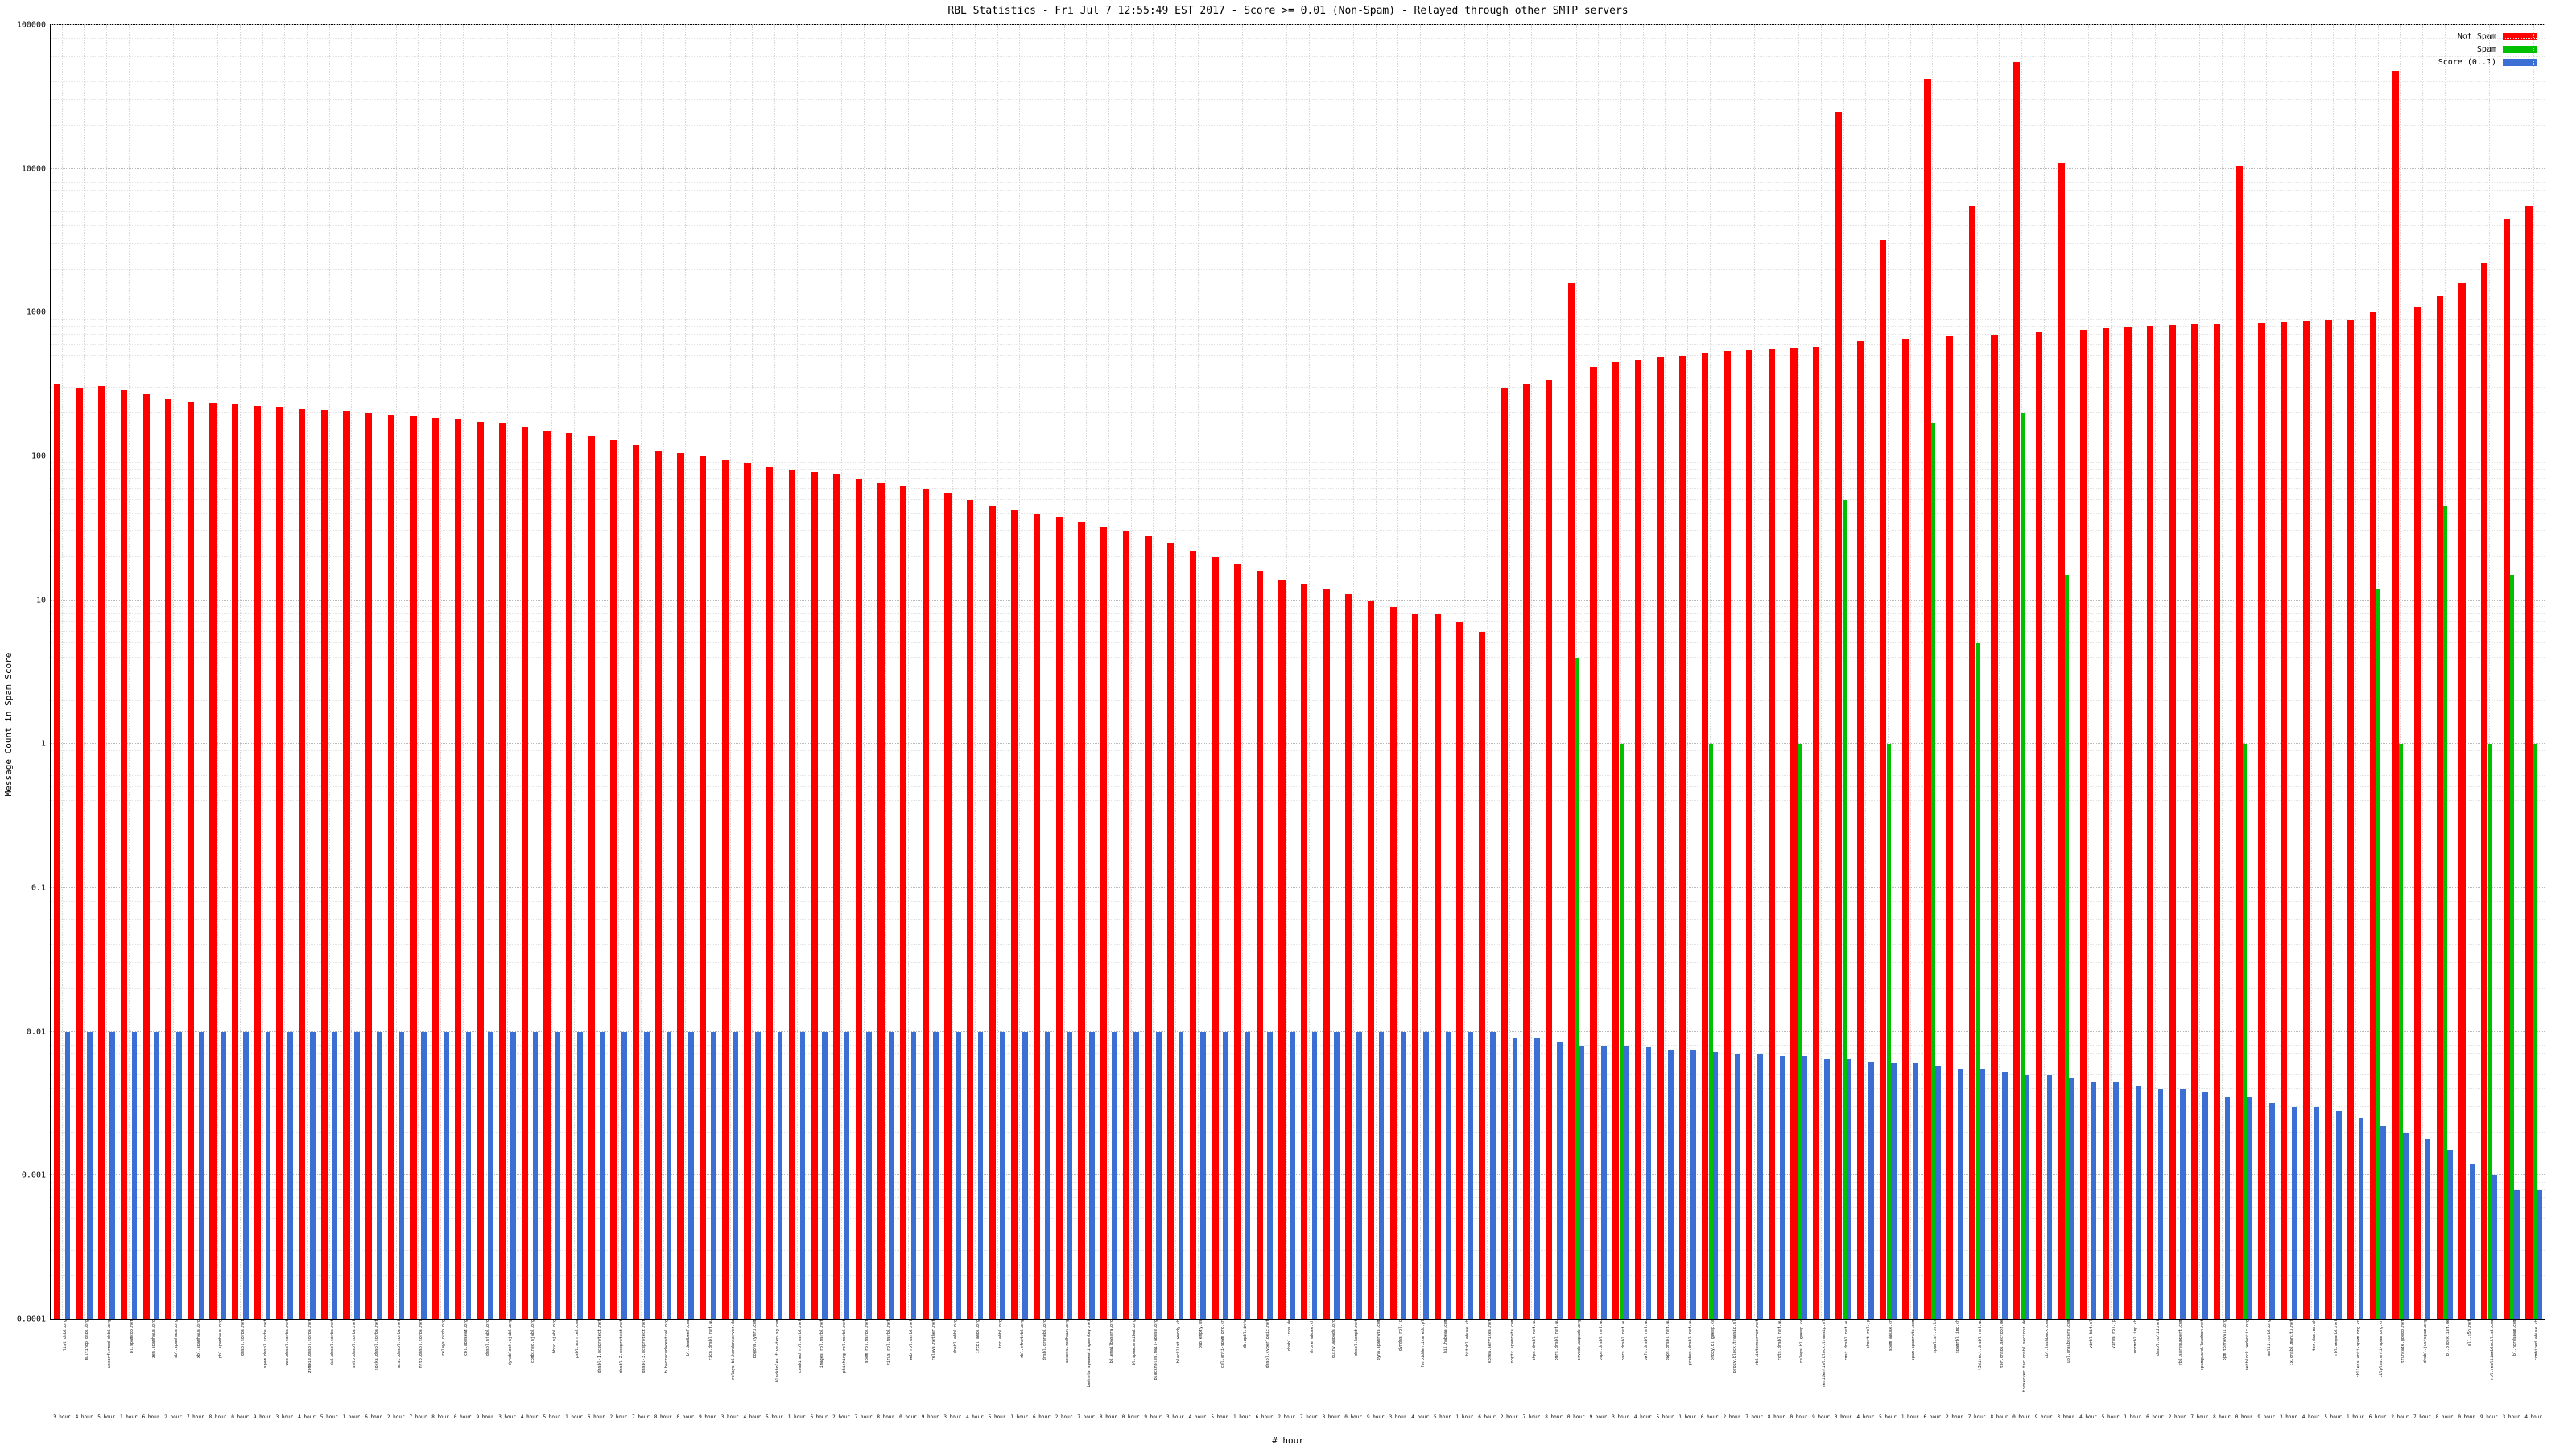  Describe the element at coordinates (2113, 1334) in the screenshot. I see `x-tick-label: virus.rbl.jp` at that location.